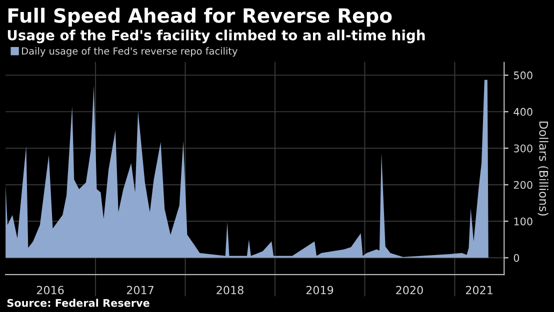 The image size is (554, 312). What do you see at coordinates (523, 221) in the screenshot?
I see `y-tick-label: 100` at bounding box center [523, 221].